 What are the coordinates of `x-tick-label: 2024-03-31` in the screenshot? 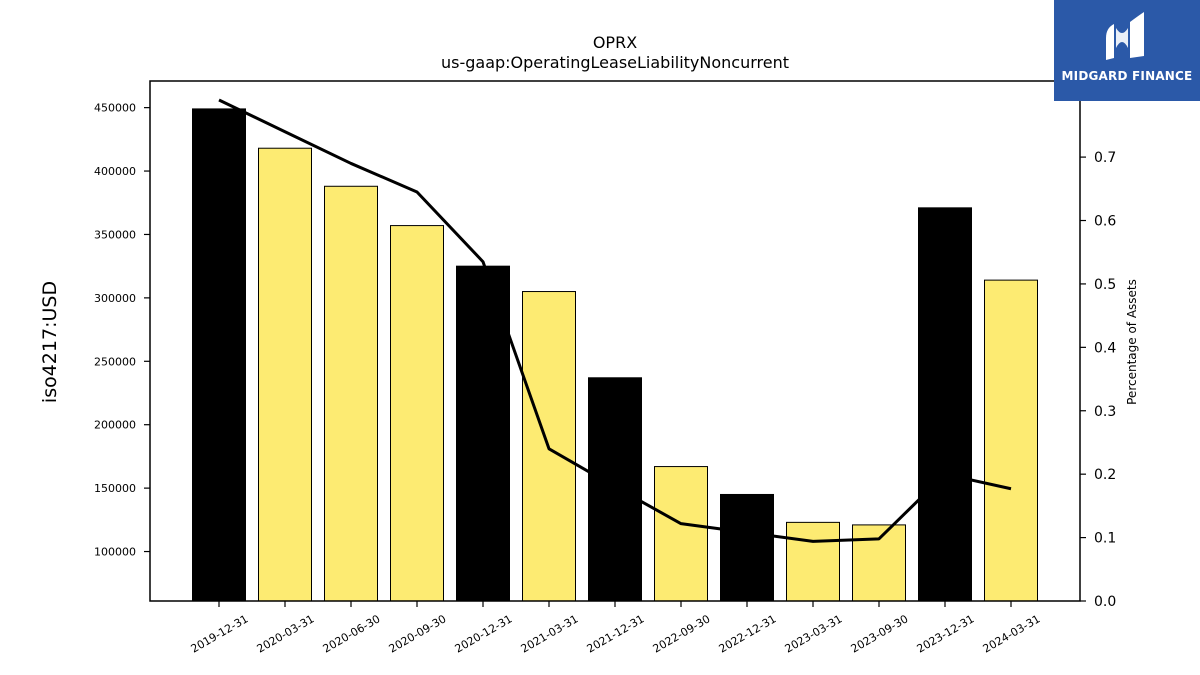 It's located at (1012, 633).